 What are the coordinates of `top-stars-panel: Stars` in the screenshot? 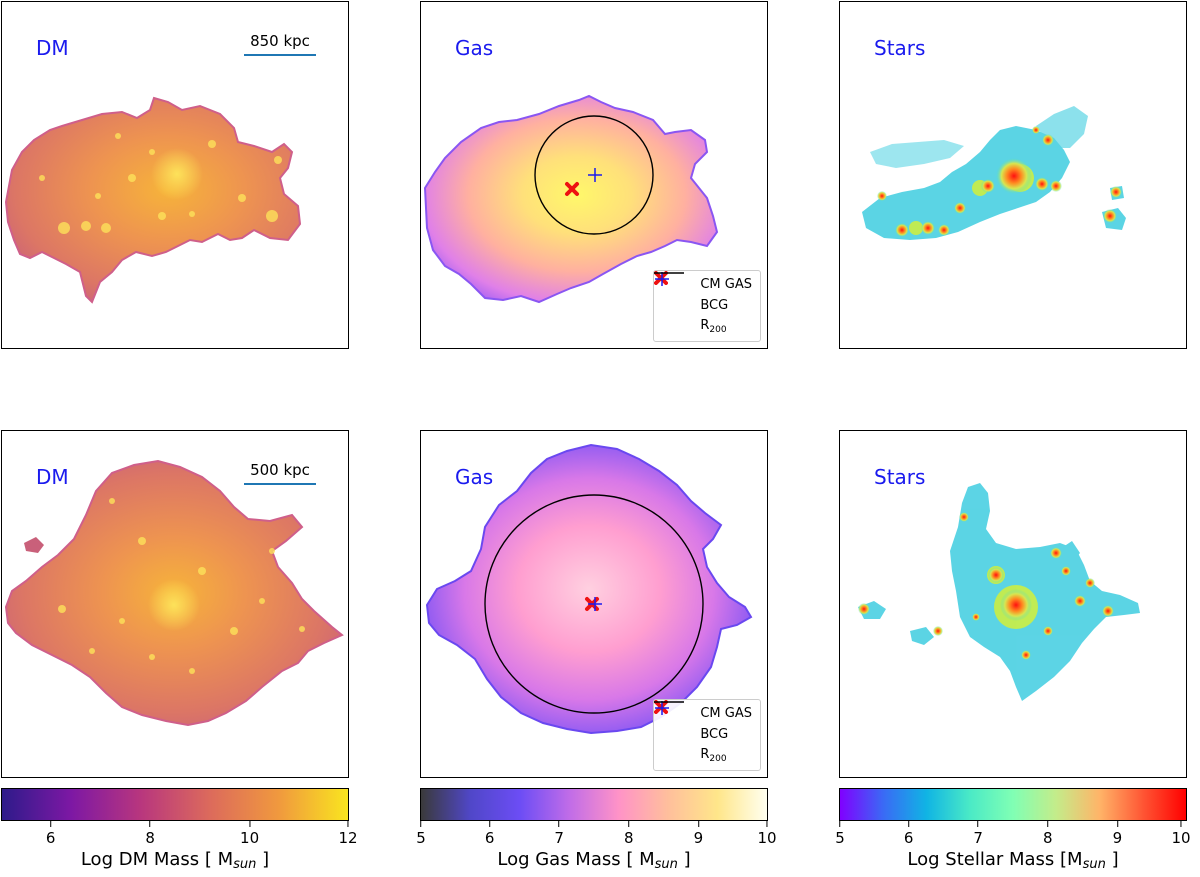 It's located at (1013, 175).